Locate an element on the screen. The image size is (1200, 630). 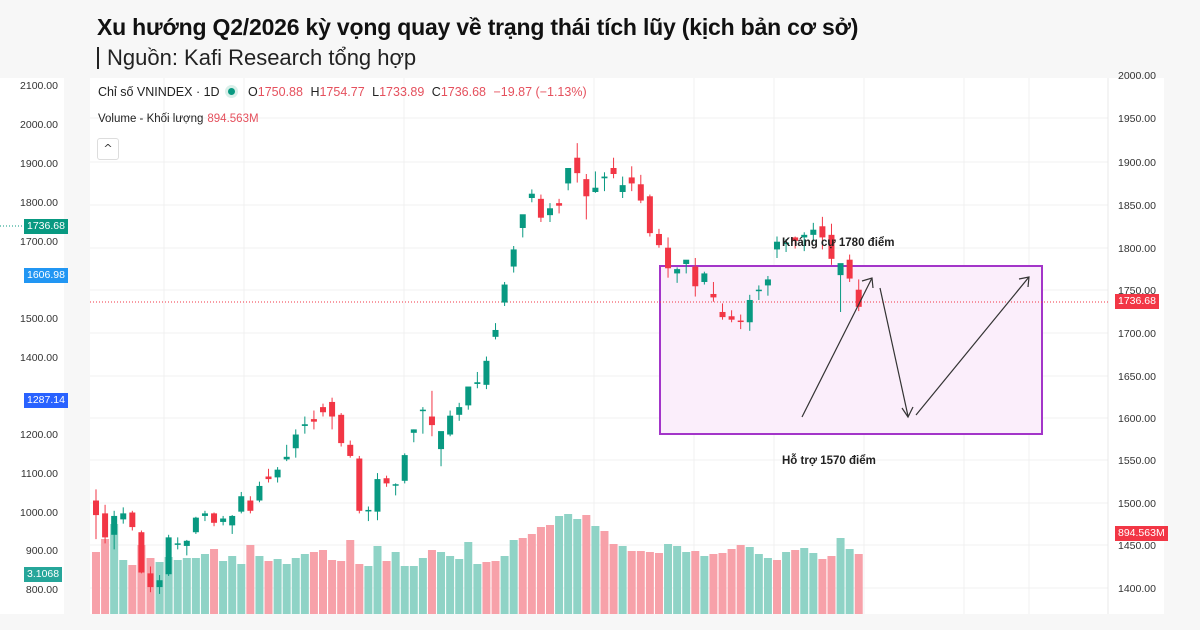
high-value: 1754.77 is located at coordinates (342, 92).